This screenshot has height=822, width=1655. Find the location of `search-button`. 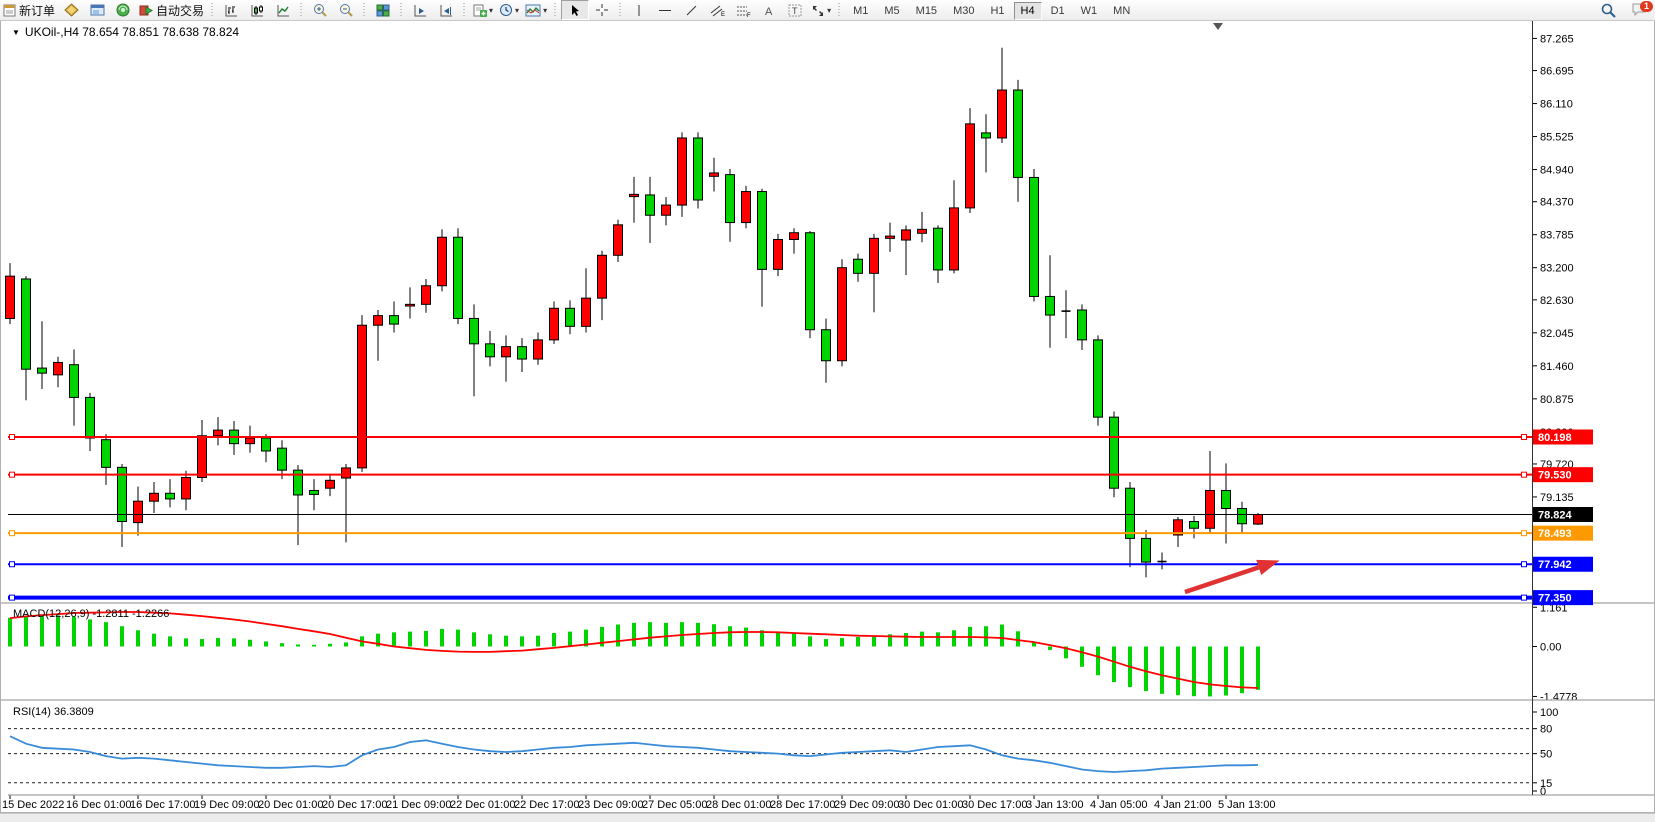

search-button is located at coordinates (1608, 10).